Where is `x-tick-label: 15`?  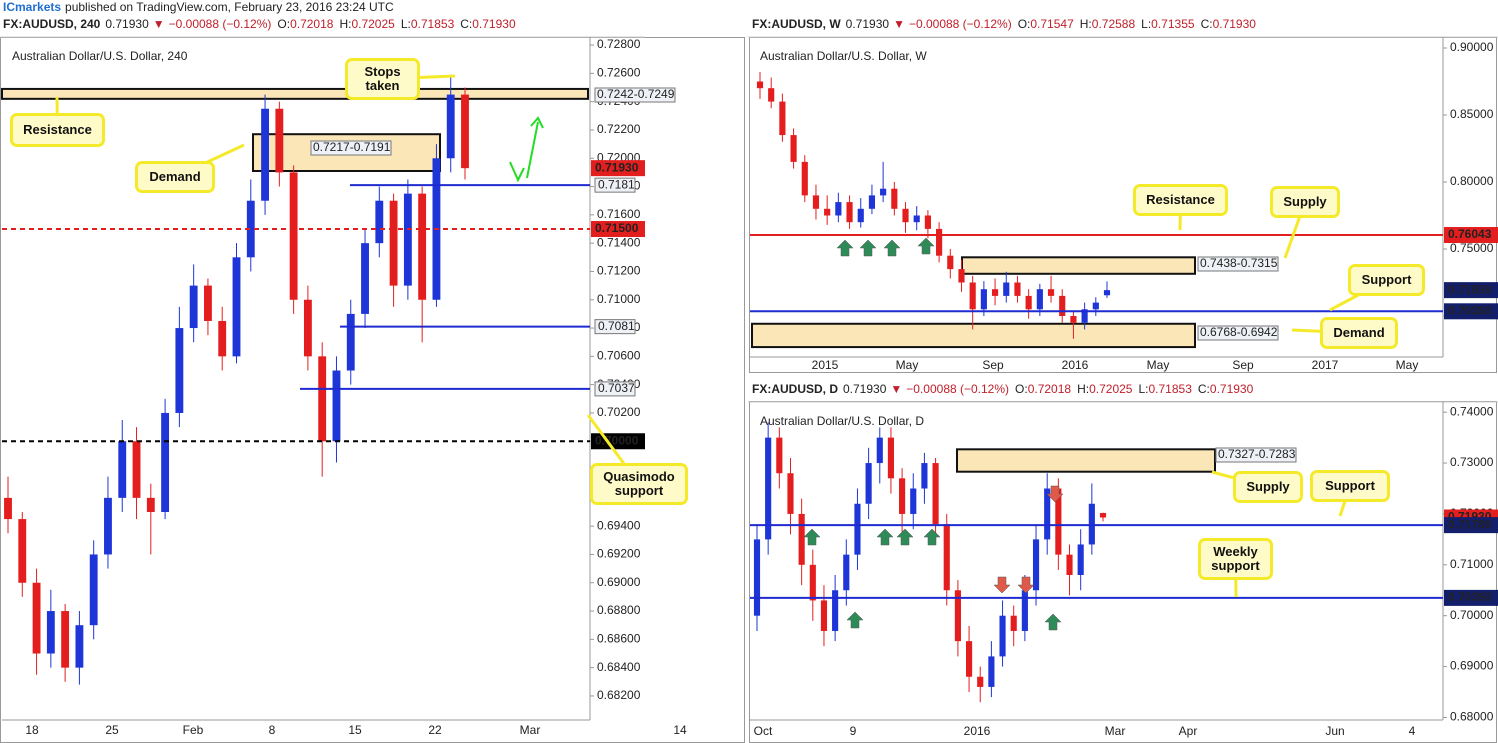 x-tick-label: 15 is located at coordinates (355, 730).